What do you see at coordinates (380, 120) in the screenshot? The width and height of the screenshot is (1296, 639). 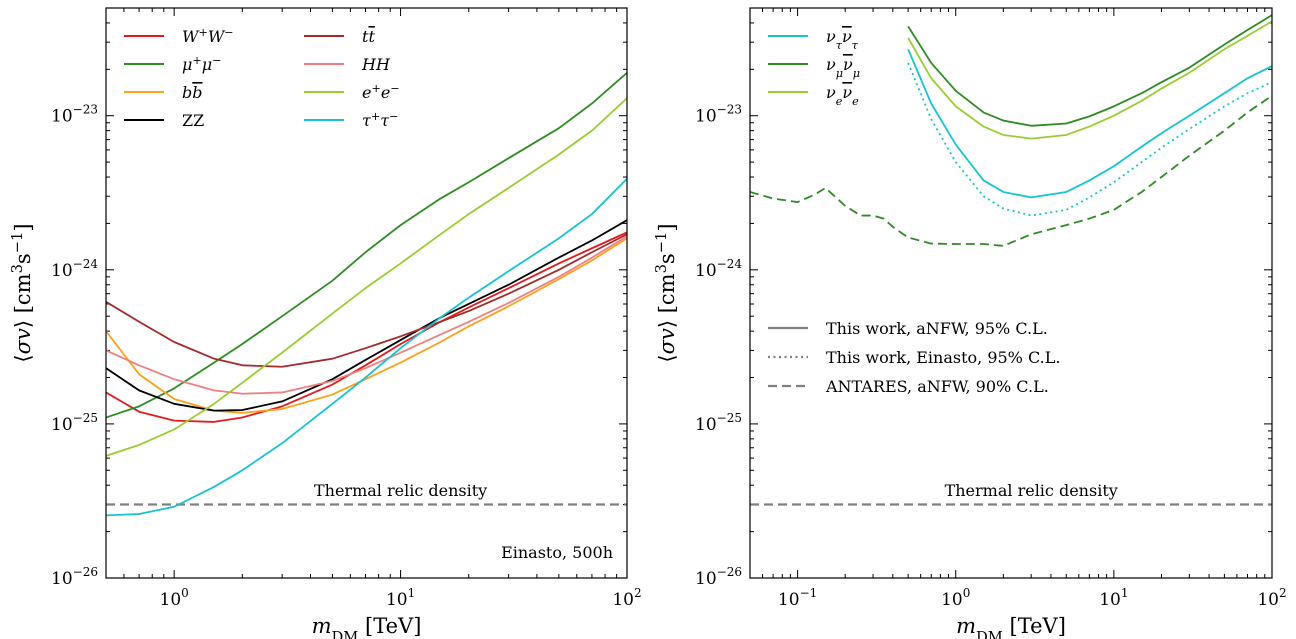 I see `legend-label-series: τ+τ−` at bounding box center [380, 120].